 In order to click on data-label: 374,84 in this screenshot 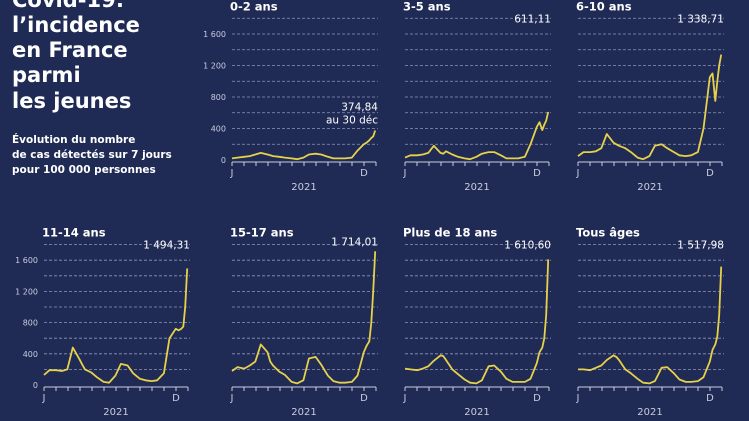, I will do `click(359, 107)`.